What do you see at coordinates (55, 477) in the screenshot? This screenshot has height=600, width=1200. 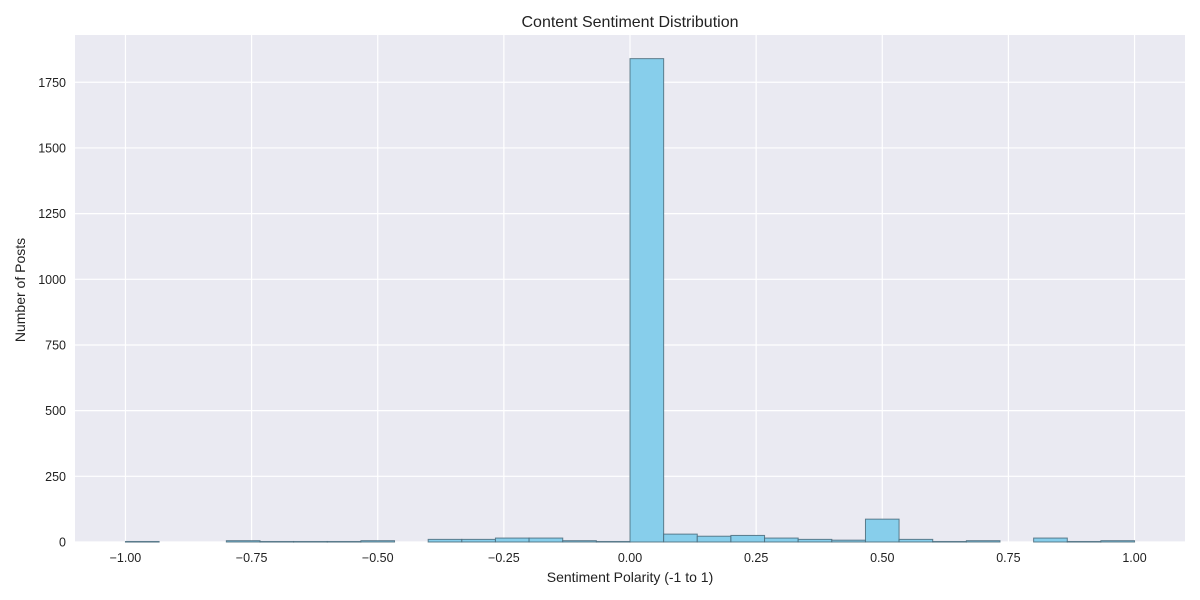 I see `y-tick-label: 250` at bounding box center [55, 477].